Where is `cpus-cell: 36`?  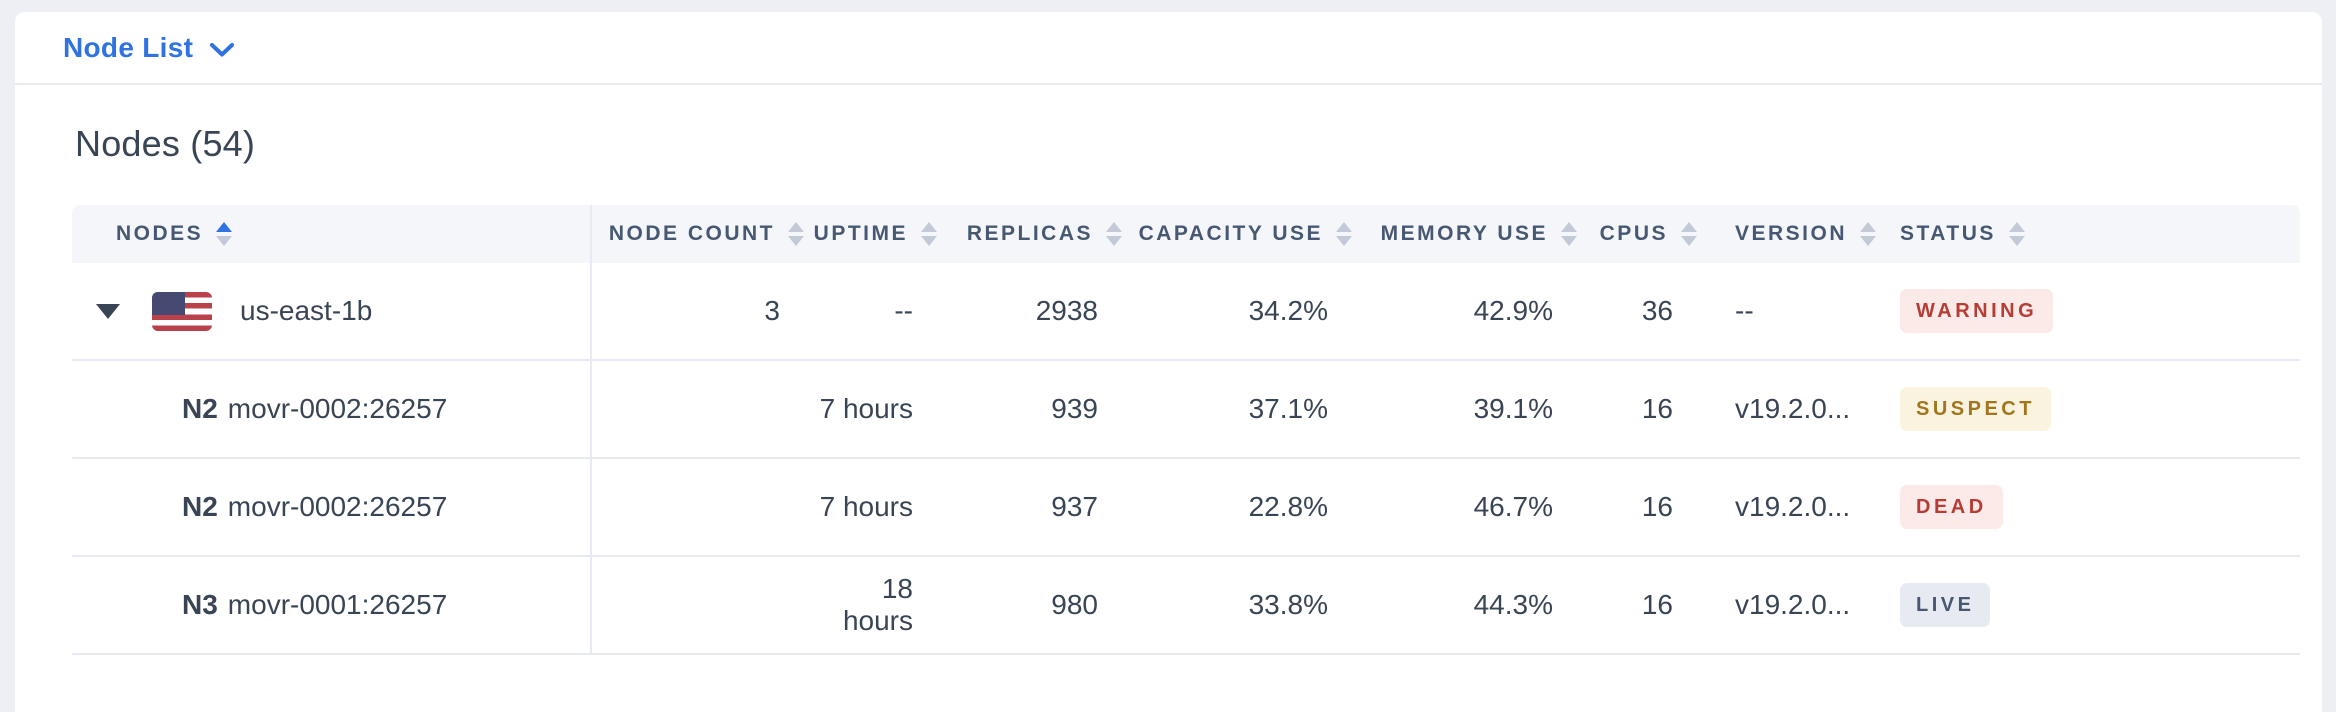 cpus-cell: 36 is located at coordinates (1657, 310).